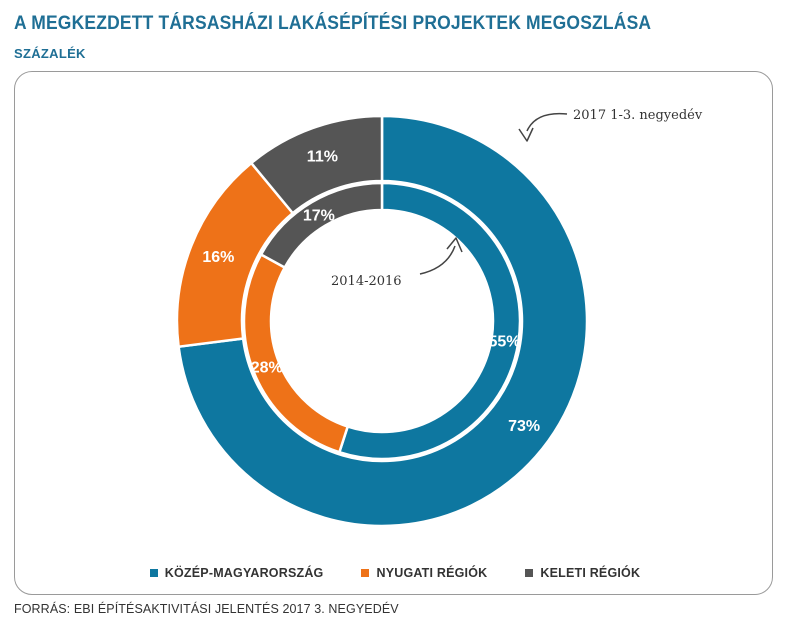 Image resolution: width=790 pixels, height=635 pixels. I want to click on inner-label-kozep: 55%, so click(504, 341).